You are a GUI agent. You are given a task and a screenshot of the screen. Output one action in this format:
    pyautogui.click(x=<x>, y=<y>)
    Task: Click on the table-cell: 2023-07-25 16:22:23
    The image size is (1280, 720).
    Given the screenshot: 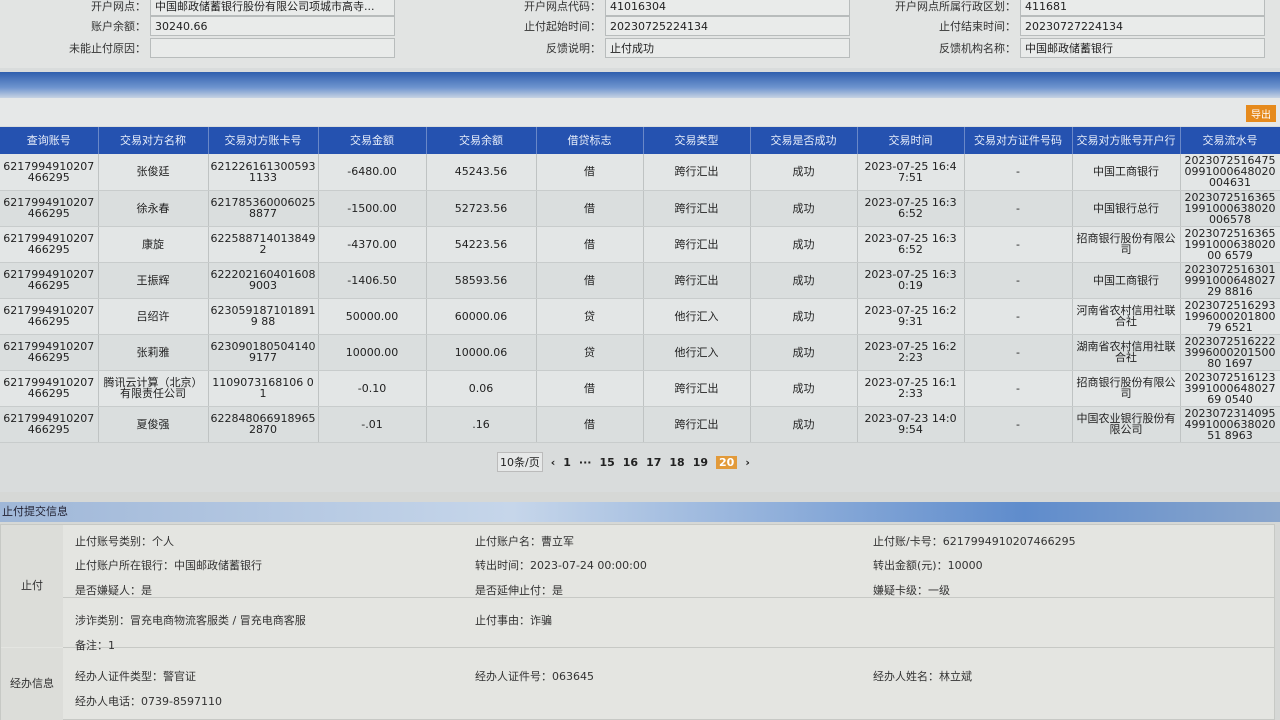 What is the action you would take?
    pyautogui.click(x=911, y=352)
    